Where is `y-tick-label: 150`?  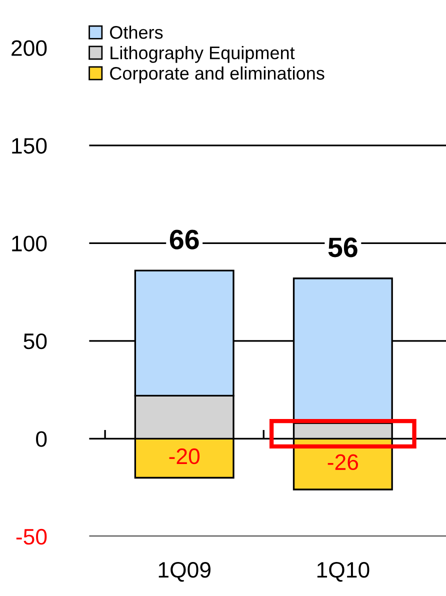
y-tick-label: 150 is located at coordinates (29, 146).